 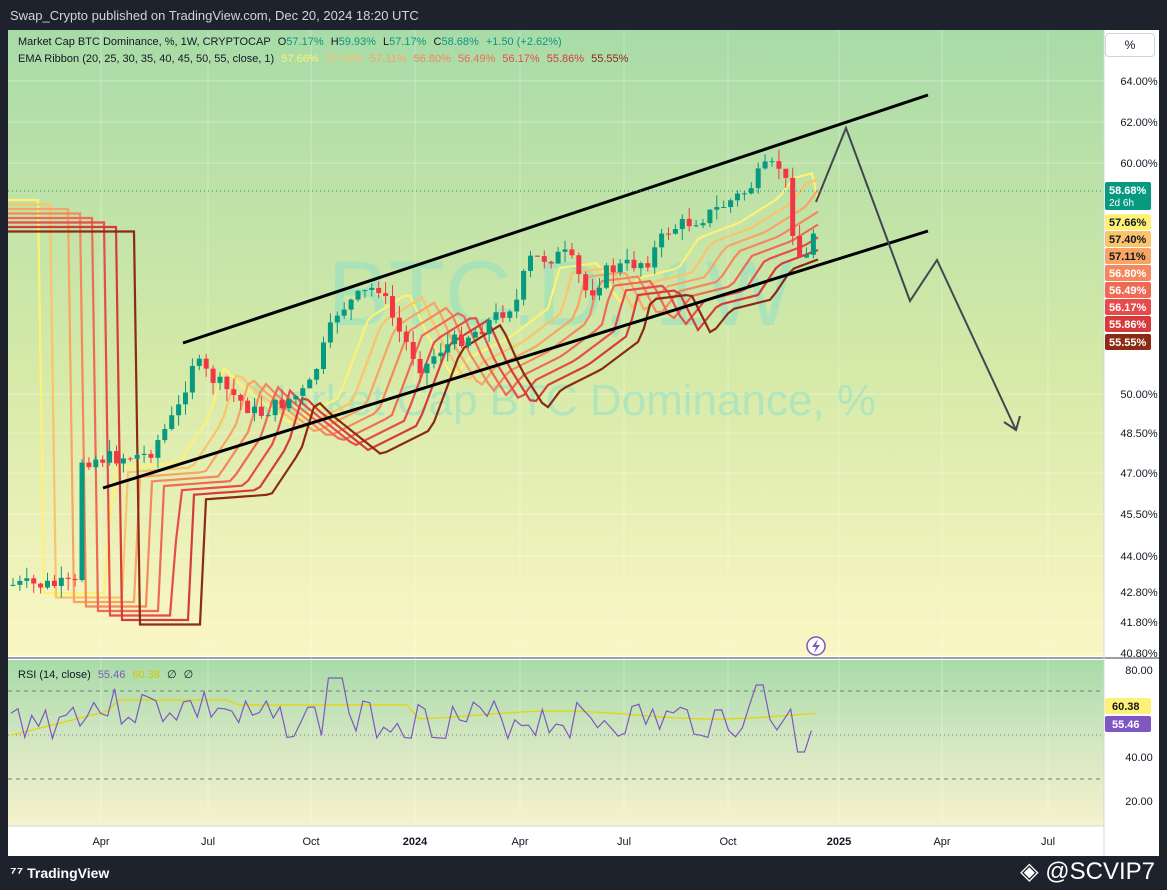 I want to click on price-tag-label: 56.49%, so click(x=1128, y=291).